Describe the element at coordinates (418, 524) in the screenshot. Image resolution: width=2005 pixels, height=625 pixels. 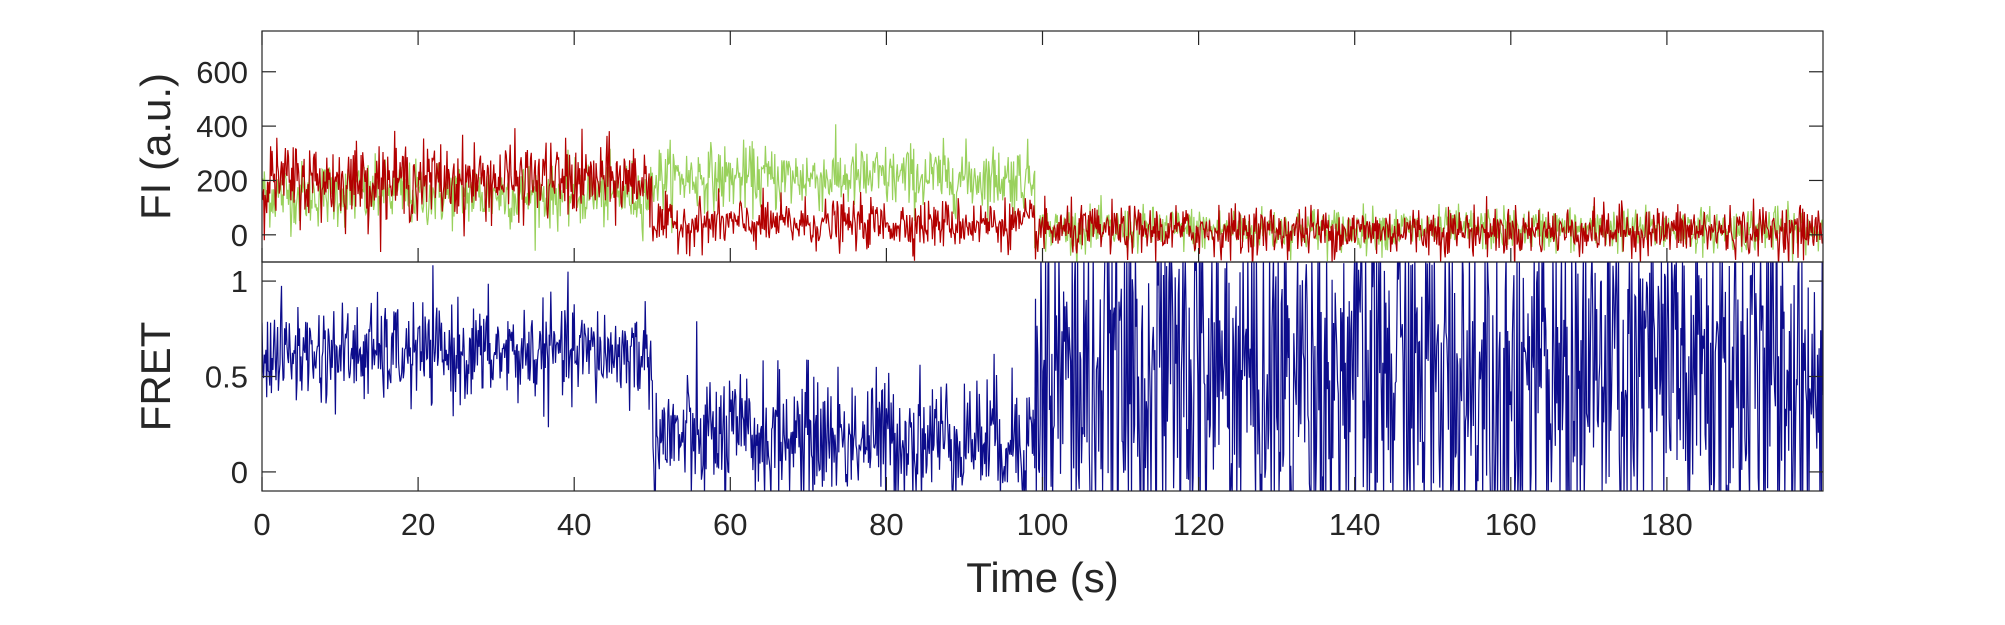
I see `x-tick-label: 20` at that location.